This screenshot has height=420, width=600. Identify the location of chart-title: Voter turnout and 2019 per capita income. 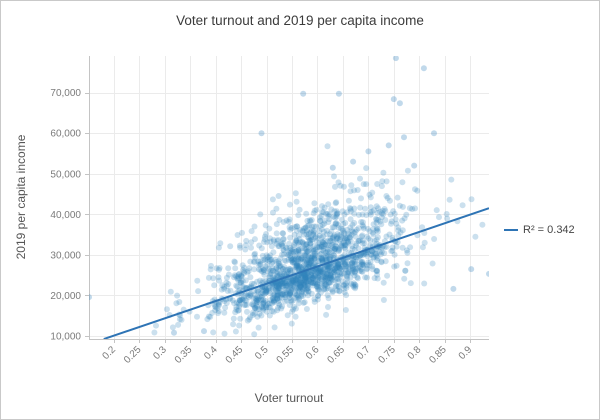
(300, 20).